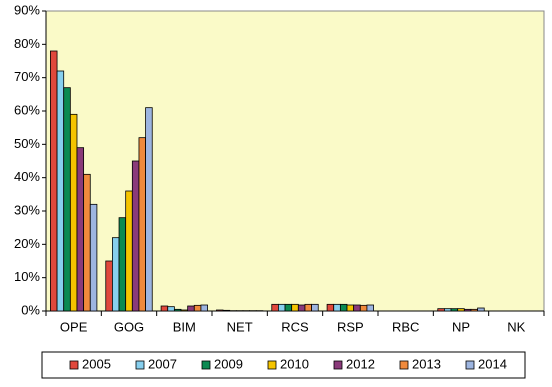 Image resolution: width=552 pixels, height=387 pixels. Describe the element at coordinates (27, 143) in the screenshot. I see `y-tick-label: 50%` at that location.